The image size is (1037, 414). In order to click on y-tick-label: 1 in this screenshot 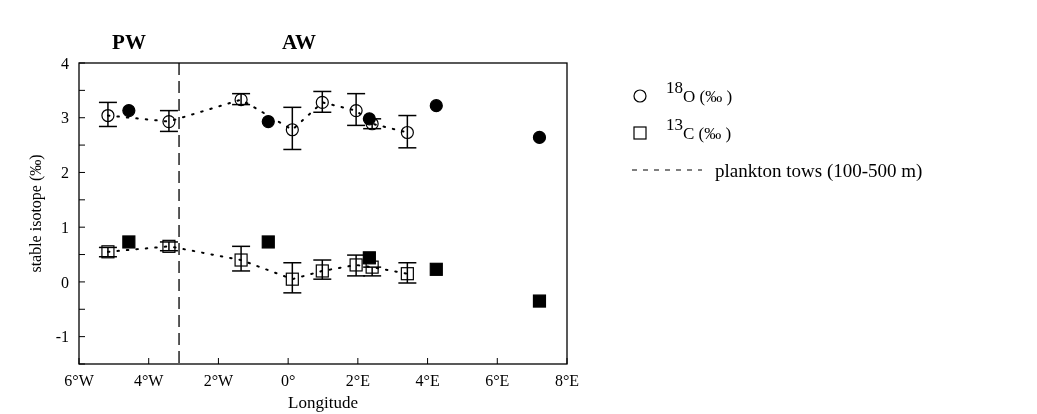, I will do `click(65, 227)`.